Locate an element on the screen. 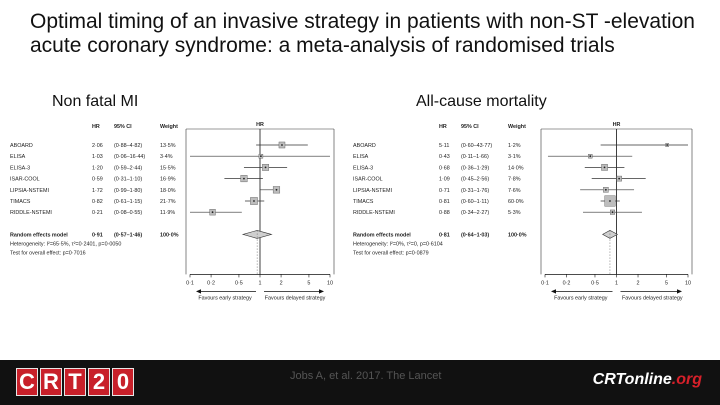  study-ci: (0·60–1·11) is located at coordinates (475, 202).